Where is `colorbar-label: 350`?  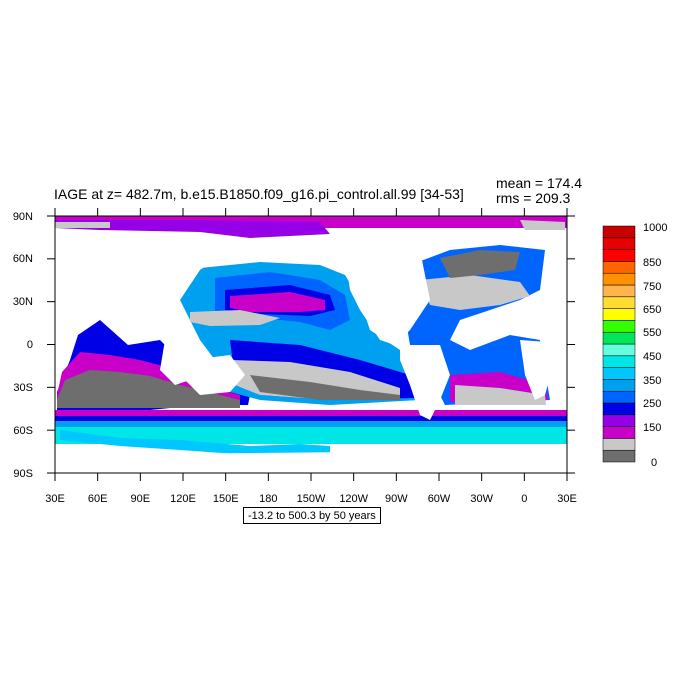 colorbar-label: 350 is located at coordinates (652, 381).